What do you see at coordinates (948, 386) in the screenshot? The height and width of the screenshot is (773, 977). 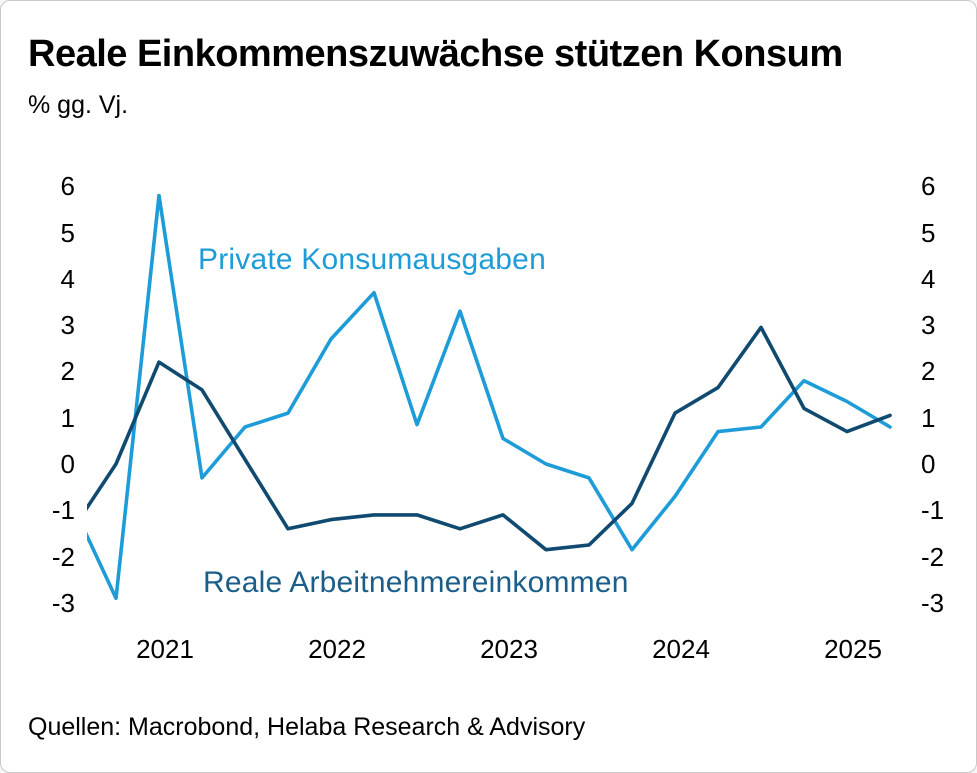 I see `y-axis-right: 6 5 4 3 2 1 0 -1 -2 -3` at bounding box center [948, 386].